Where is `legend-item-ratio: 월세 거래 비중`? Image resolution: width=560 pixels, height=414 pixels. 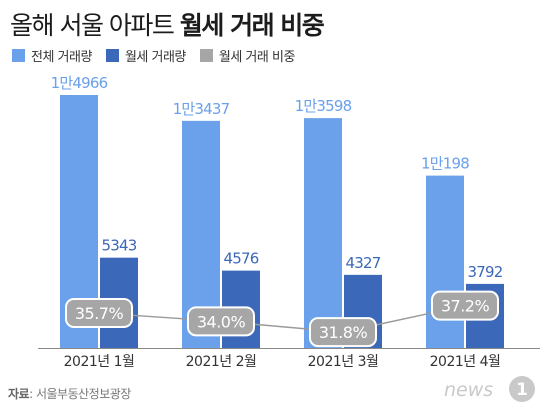
legend-item-ratio: 월세 거래 비중 is located at coordinates (247, 55).